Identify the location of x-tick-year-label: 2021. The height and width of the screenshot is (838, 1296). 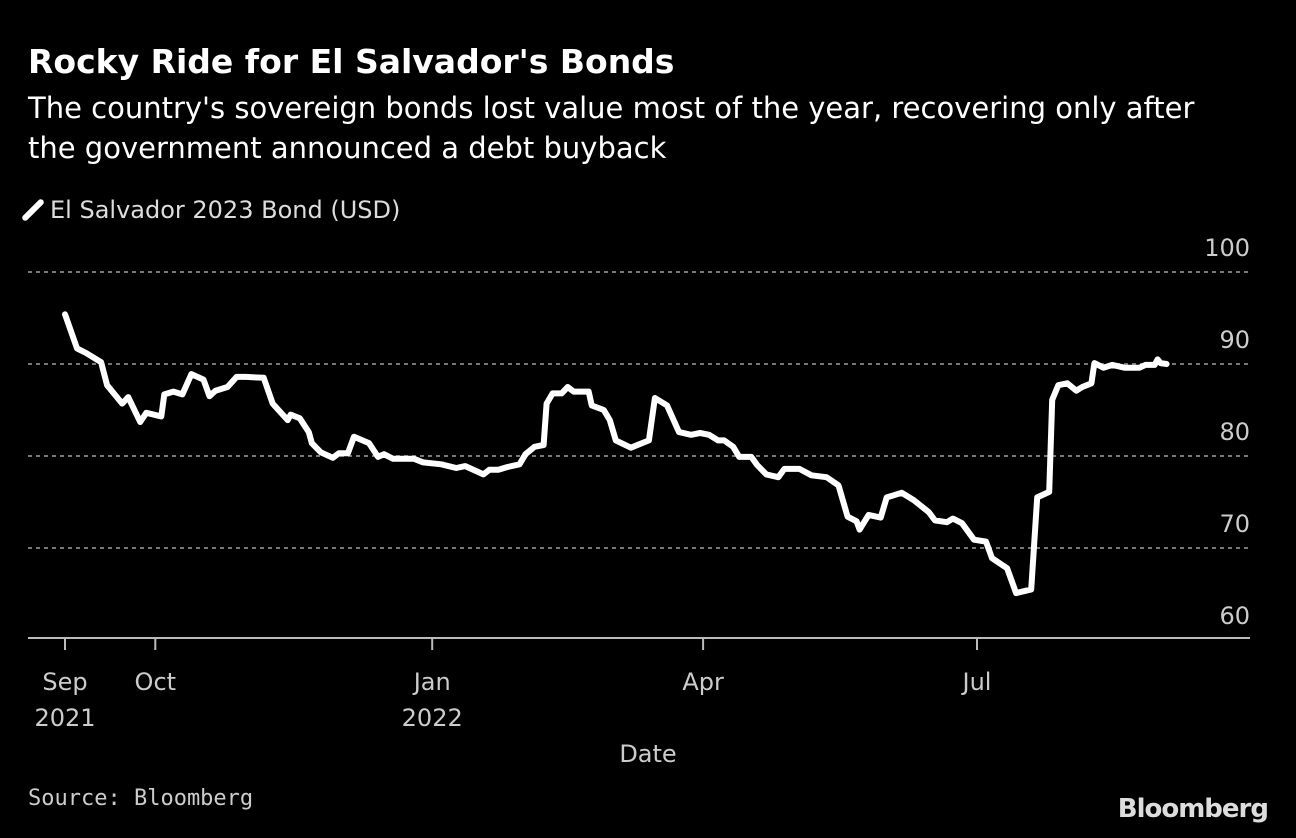
(64, 718).